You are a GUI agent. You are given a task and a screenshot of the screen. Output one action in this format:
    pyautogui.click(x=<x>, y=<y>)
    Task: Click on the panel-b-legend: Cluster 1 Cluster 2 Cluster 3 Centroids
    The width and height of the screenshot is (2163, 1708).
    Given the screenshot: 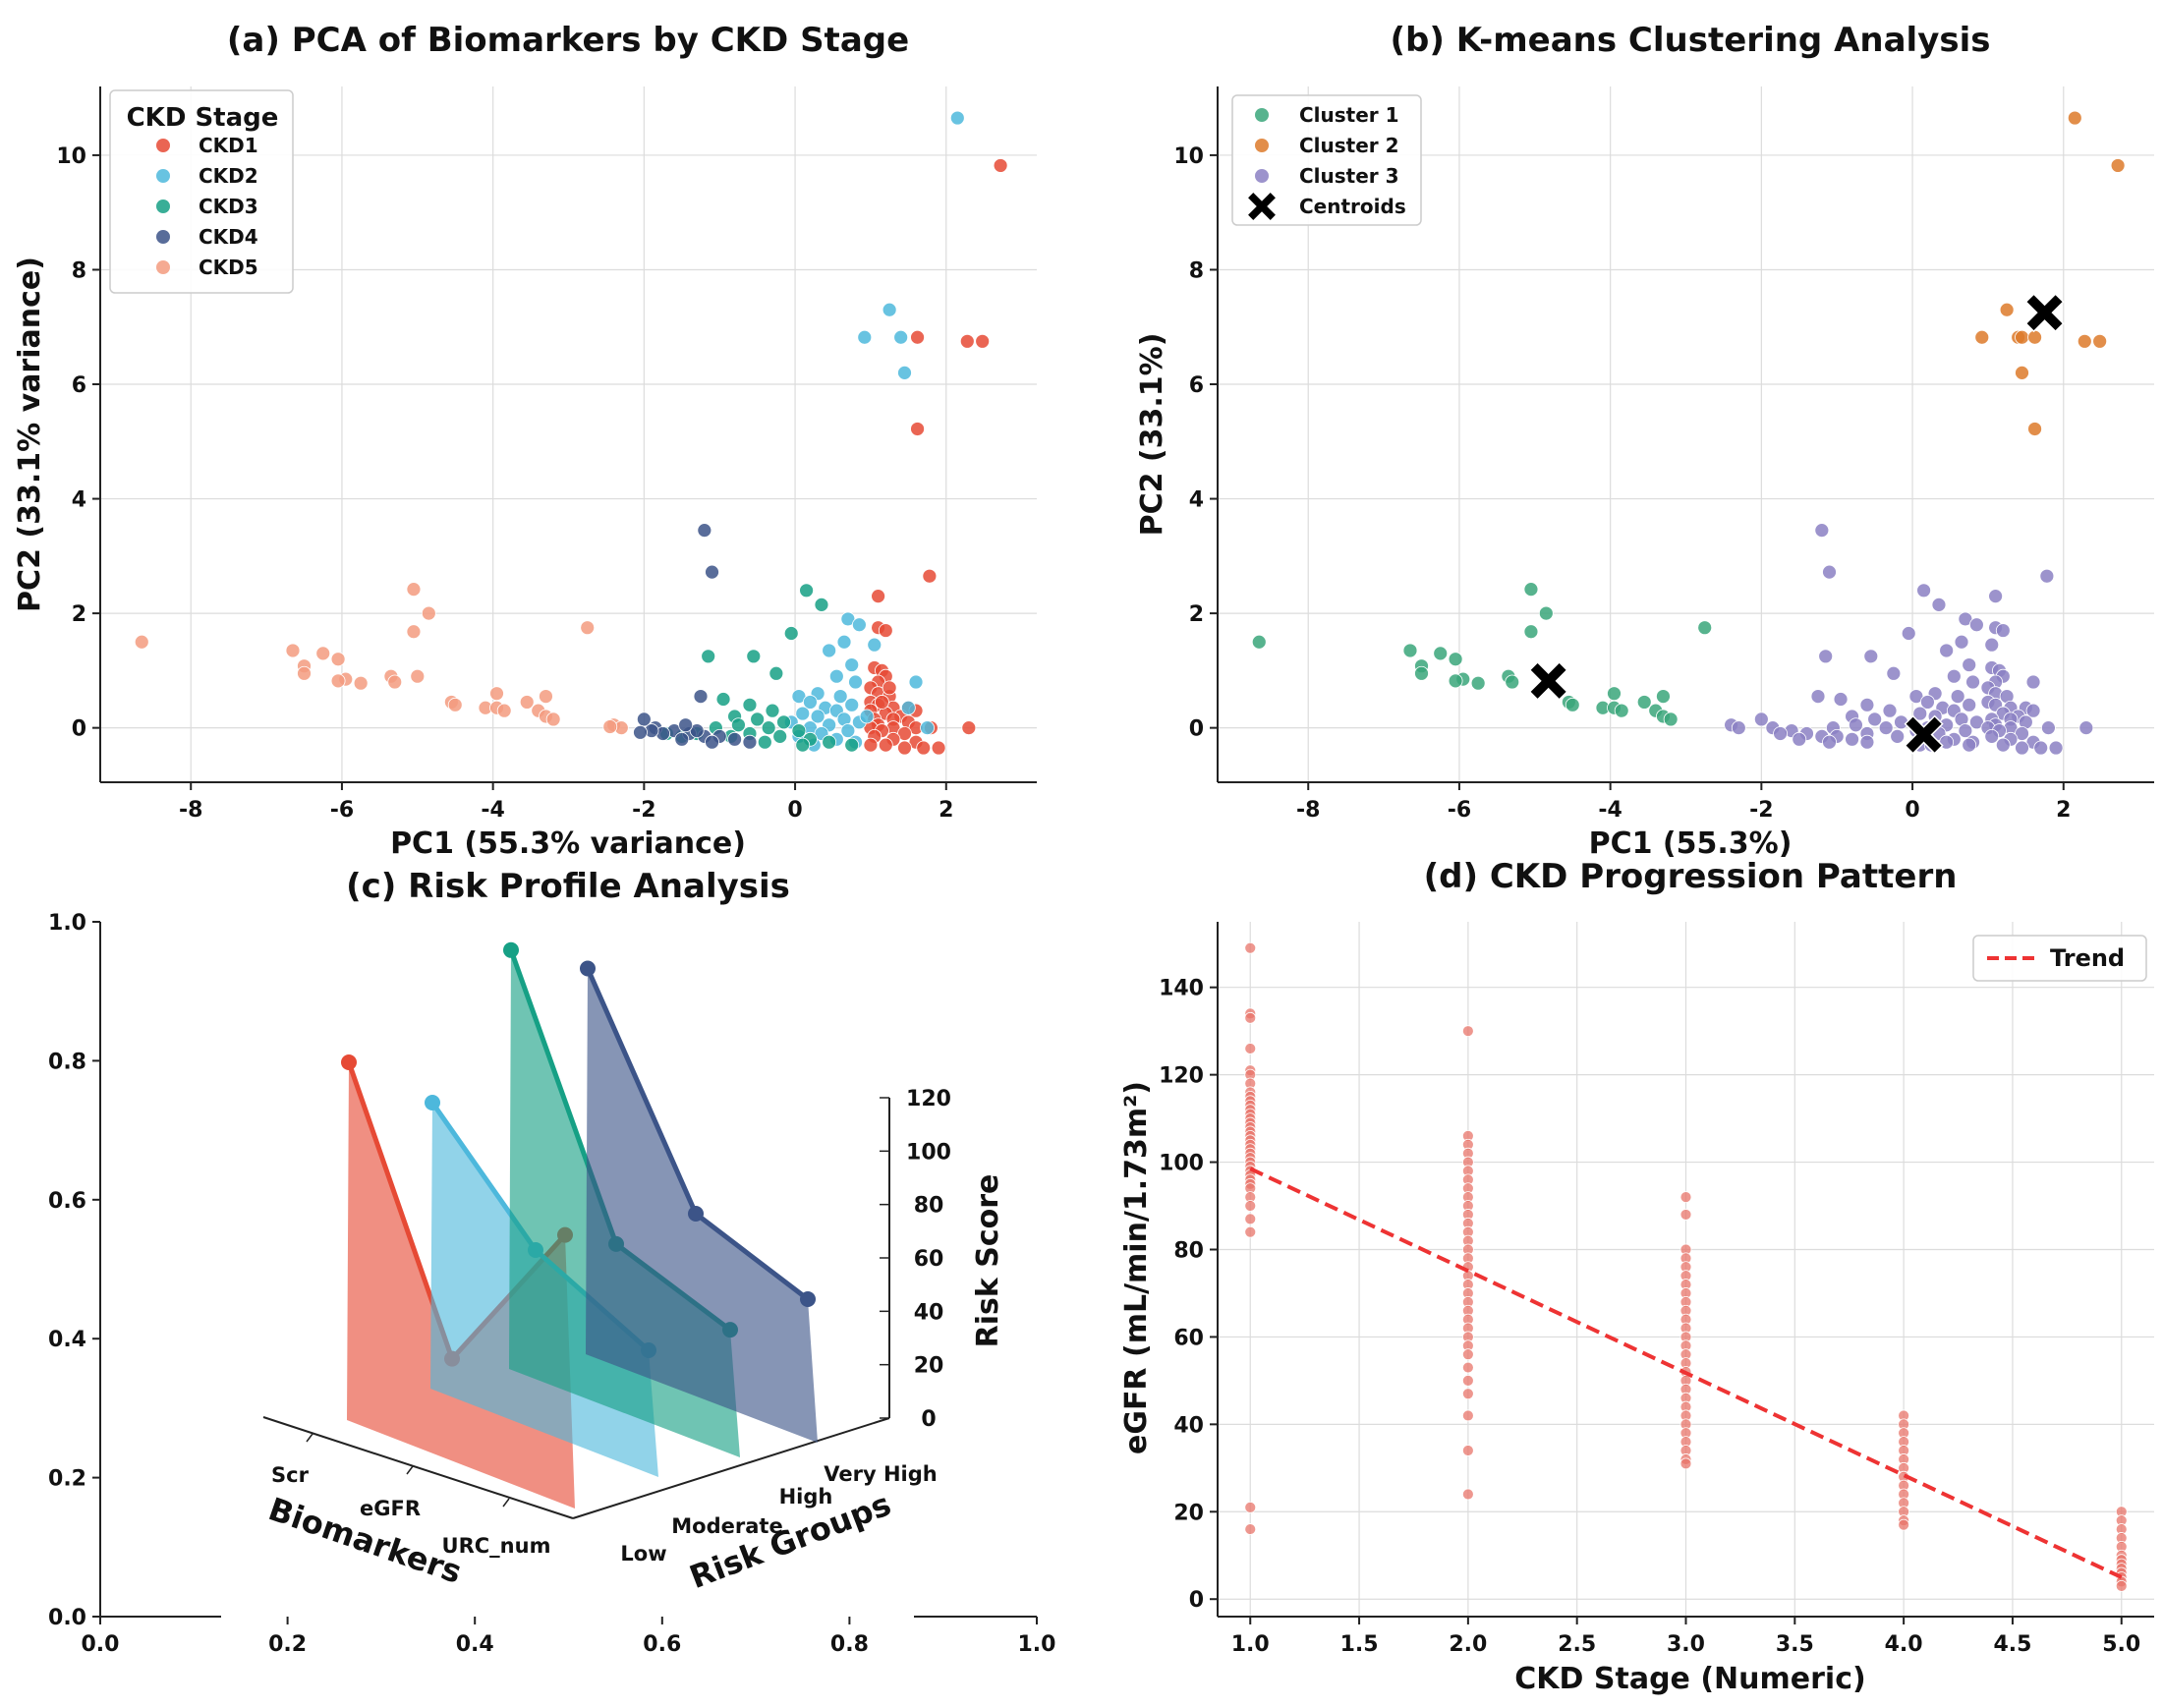 What is the action you would take?
    pyautogui.click(x=1326, y=160)
    